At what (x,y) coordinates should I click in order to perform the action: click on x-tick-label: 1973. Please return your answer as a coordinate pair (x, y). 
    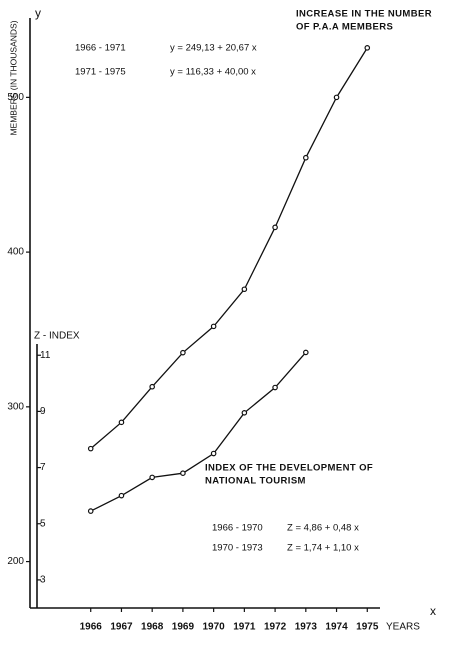
    Looking at the image, I should click on (306, 627).